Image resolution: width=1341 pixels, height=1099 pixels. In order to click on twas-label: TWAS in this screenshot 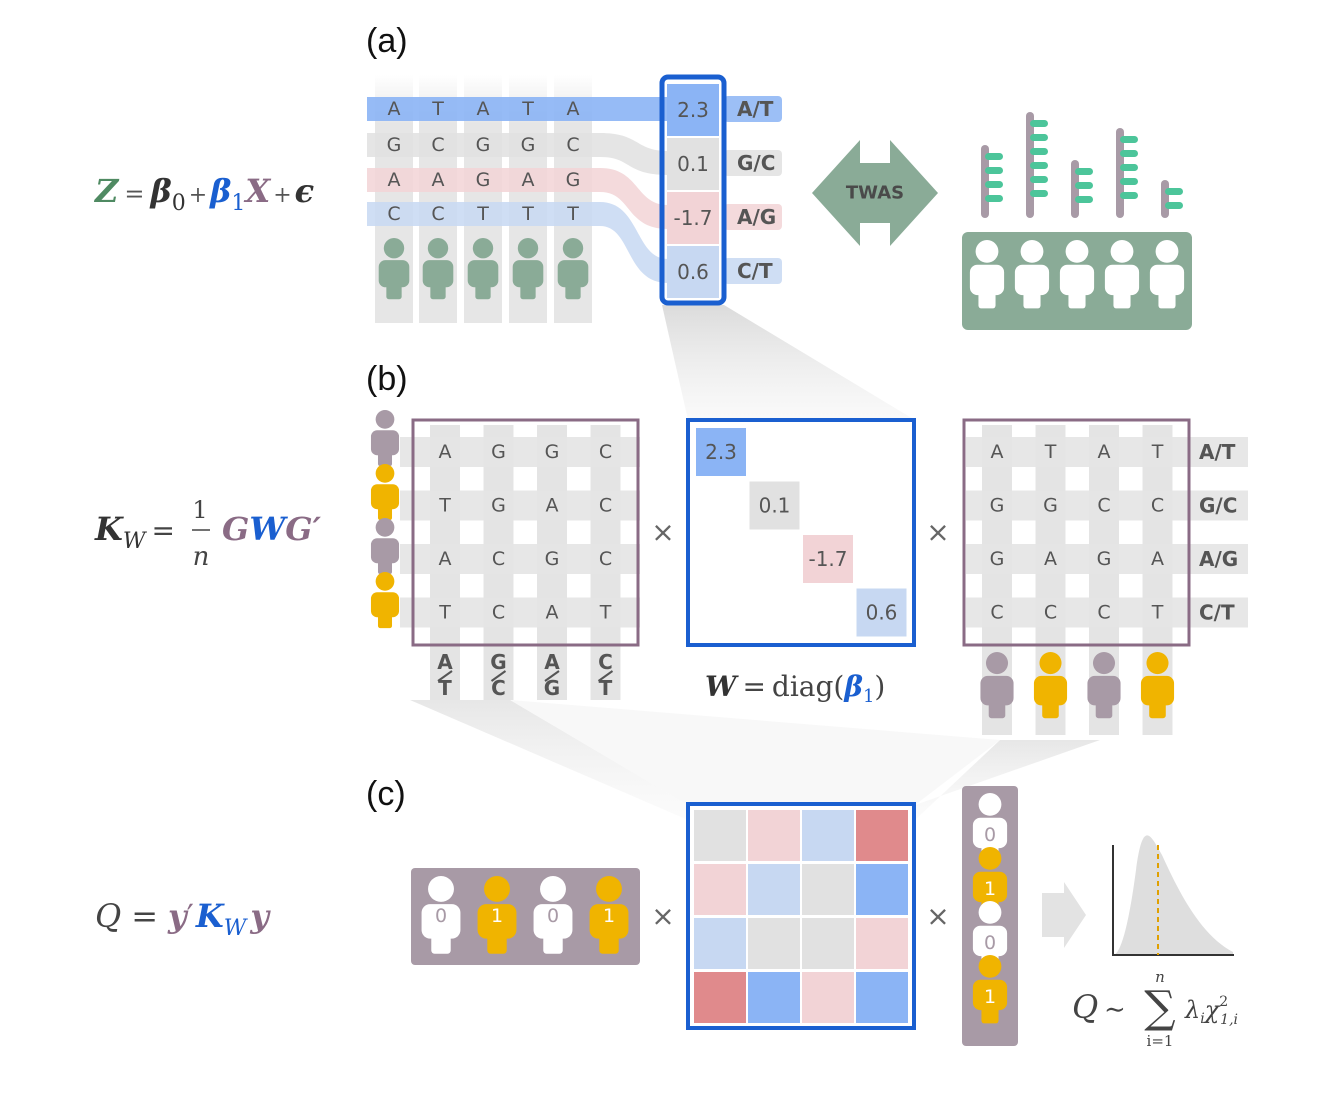, I will do `click(875, 193)`.